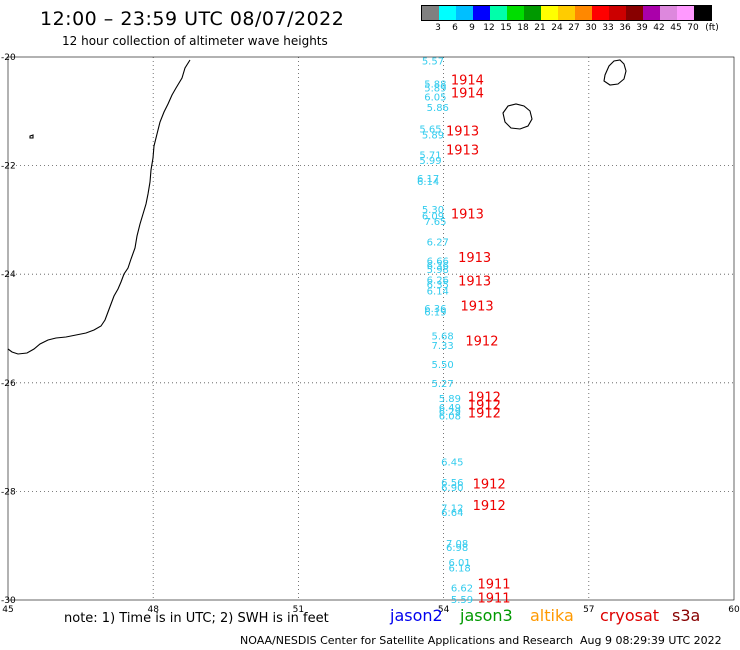 This screenshot has height=650, width=740. Describe the element at coordinates (438, 285) in the screenshot. I see `swh-value-label: 6.35` at that location.